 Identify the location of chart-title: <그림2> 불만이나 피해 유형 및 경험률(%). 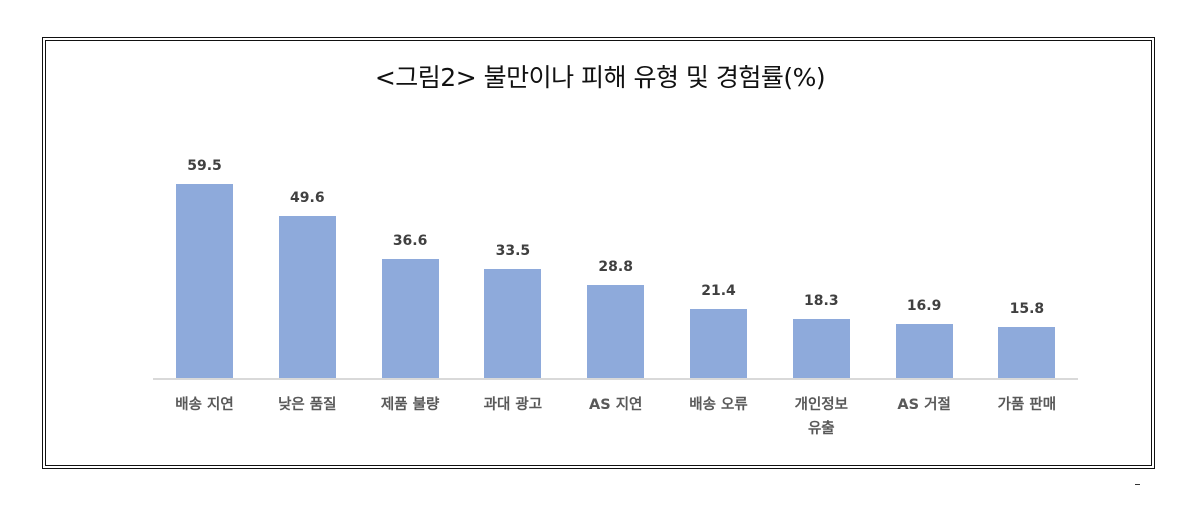
(600, 77).